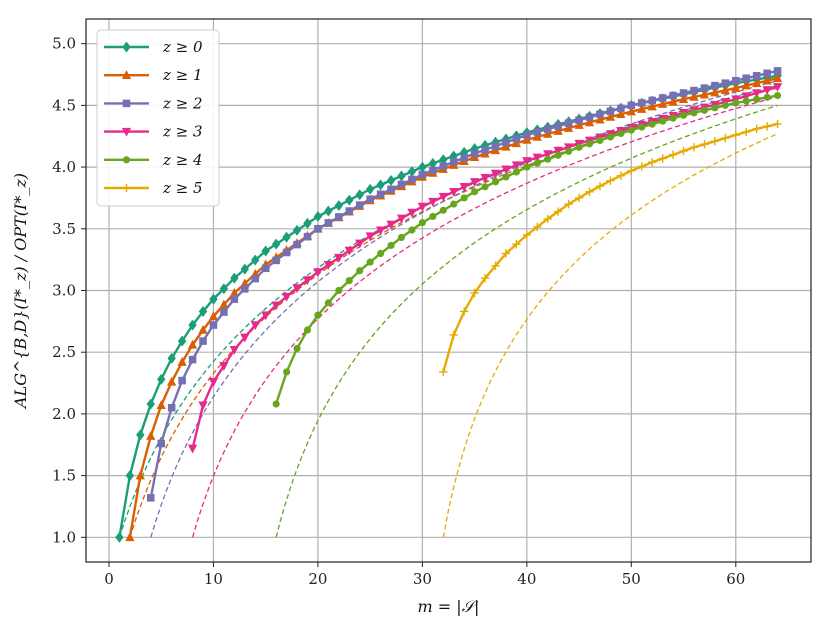 This screenshot has width=831, height=636. What do you see at coordinates (64, 414) in the screenshot?
I see `y-tick-label: 2.0` at bounding box center [64, 414].